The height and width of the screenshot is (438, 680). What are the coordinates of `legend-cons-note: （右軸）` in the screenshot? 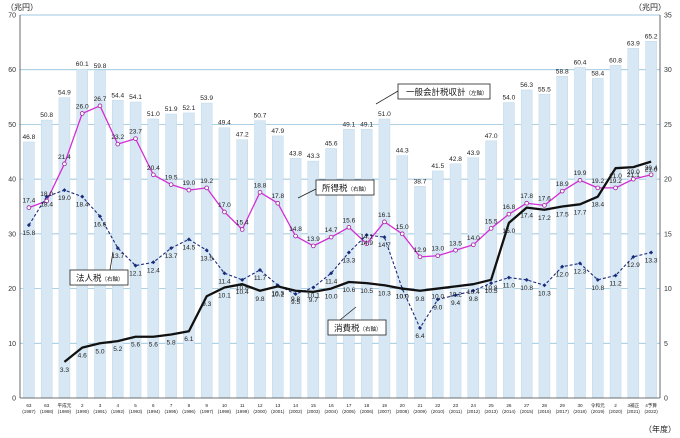 It's located at (371, 329).